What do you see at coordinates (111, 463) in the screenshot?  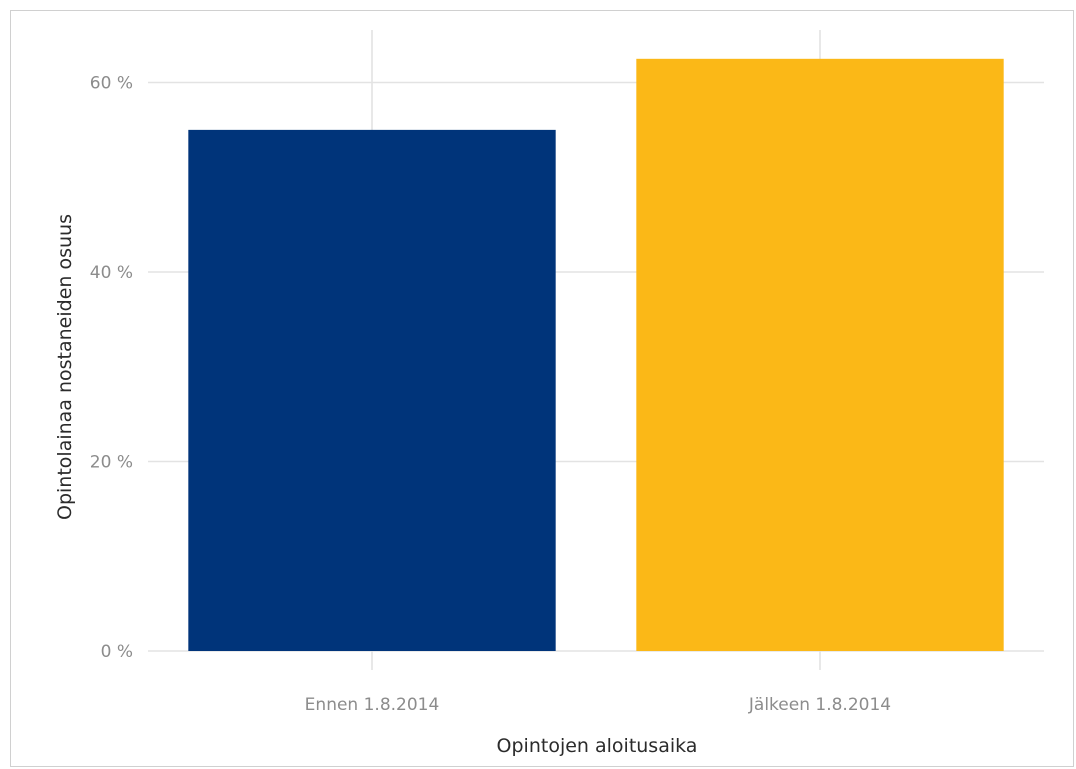 I see `y-tick-label: 20 %` at bounding box center [111, 463].